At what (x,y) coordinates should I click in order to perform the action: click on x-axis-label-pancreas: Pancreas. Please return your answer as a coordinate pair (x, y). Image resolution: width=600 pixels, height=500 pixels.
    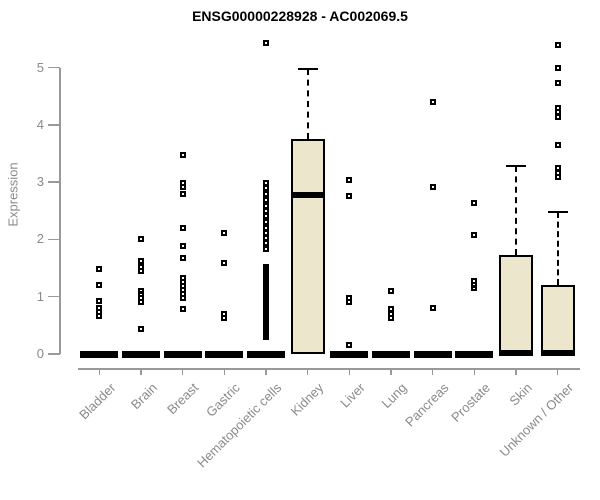
    Looking at the image, I should click on (426, 405).